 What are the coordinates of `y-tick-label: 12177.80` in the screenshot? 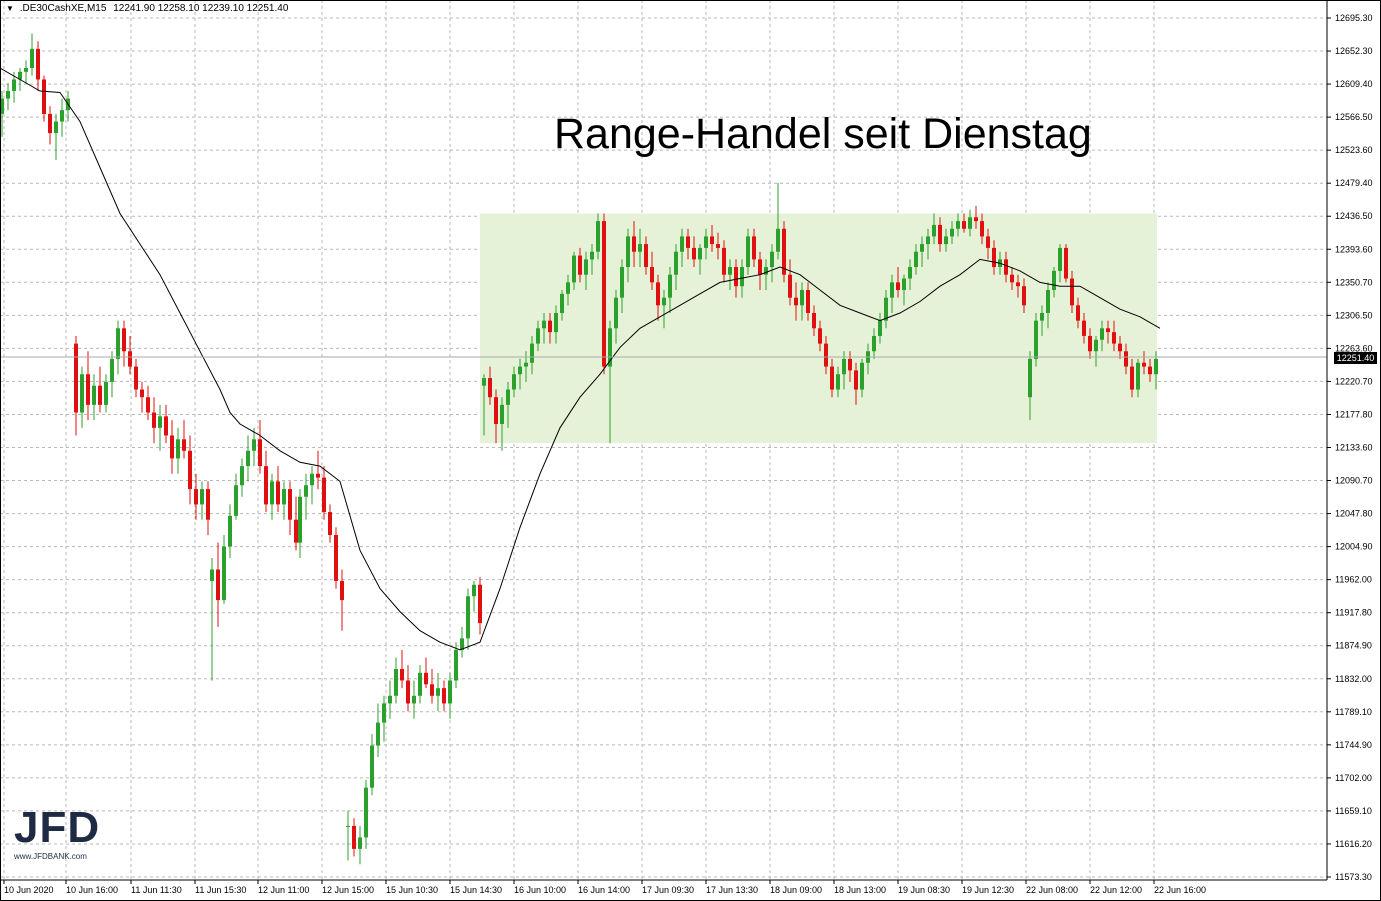 It's located at (1354, 414).